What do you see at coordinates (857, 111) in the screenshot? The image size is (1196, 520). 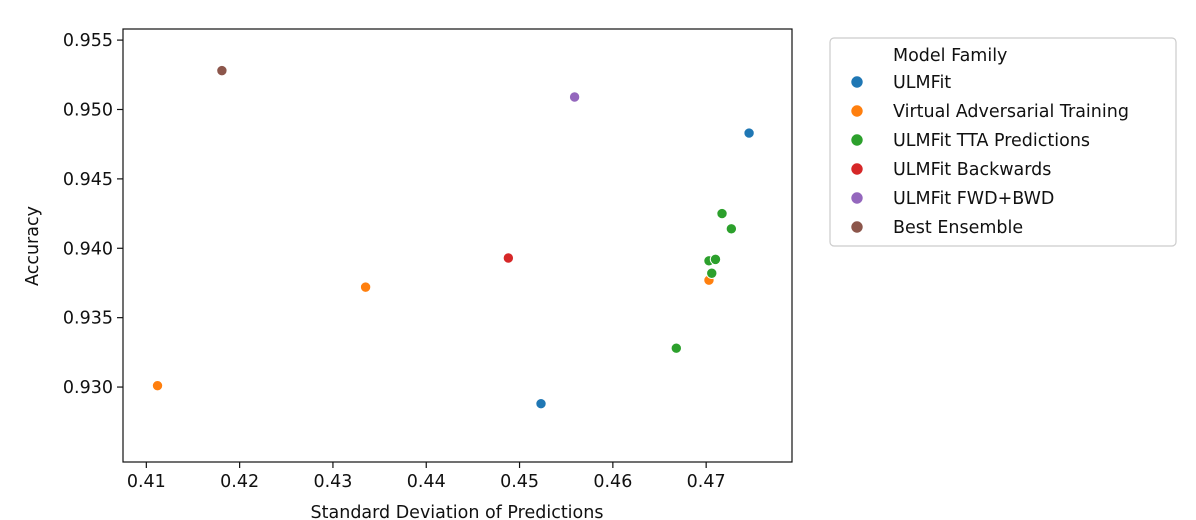 I see `legend-marker-virtual-adversarial-training` at bounding box center [857, 111].